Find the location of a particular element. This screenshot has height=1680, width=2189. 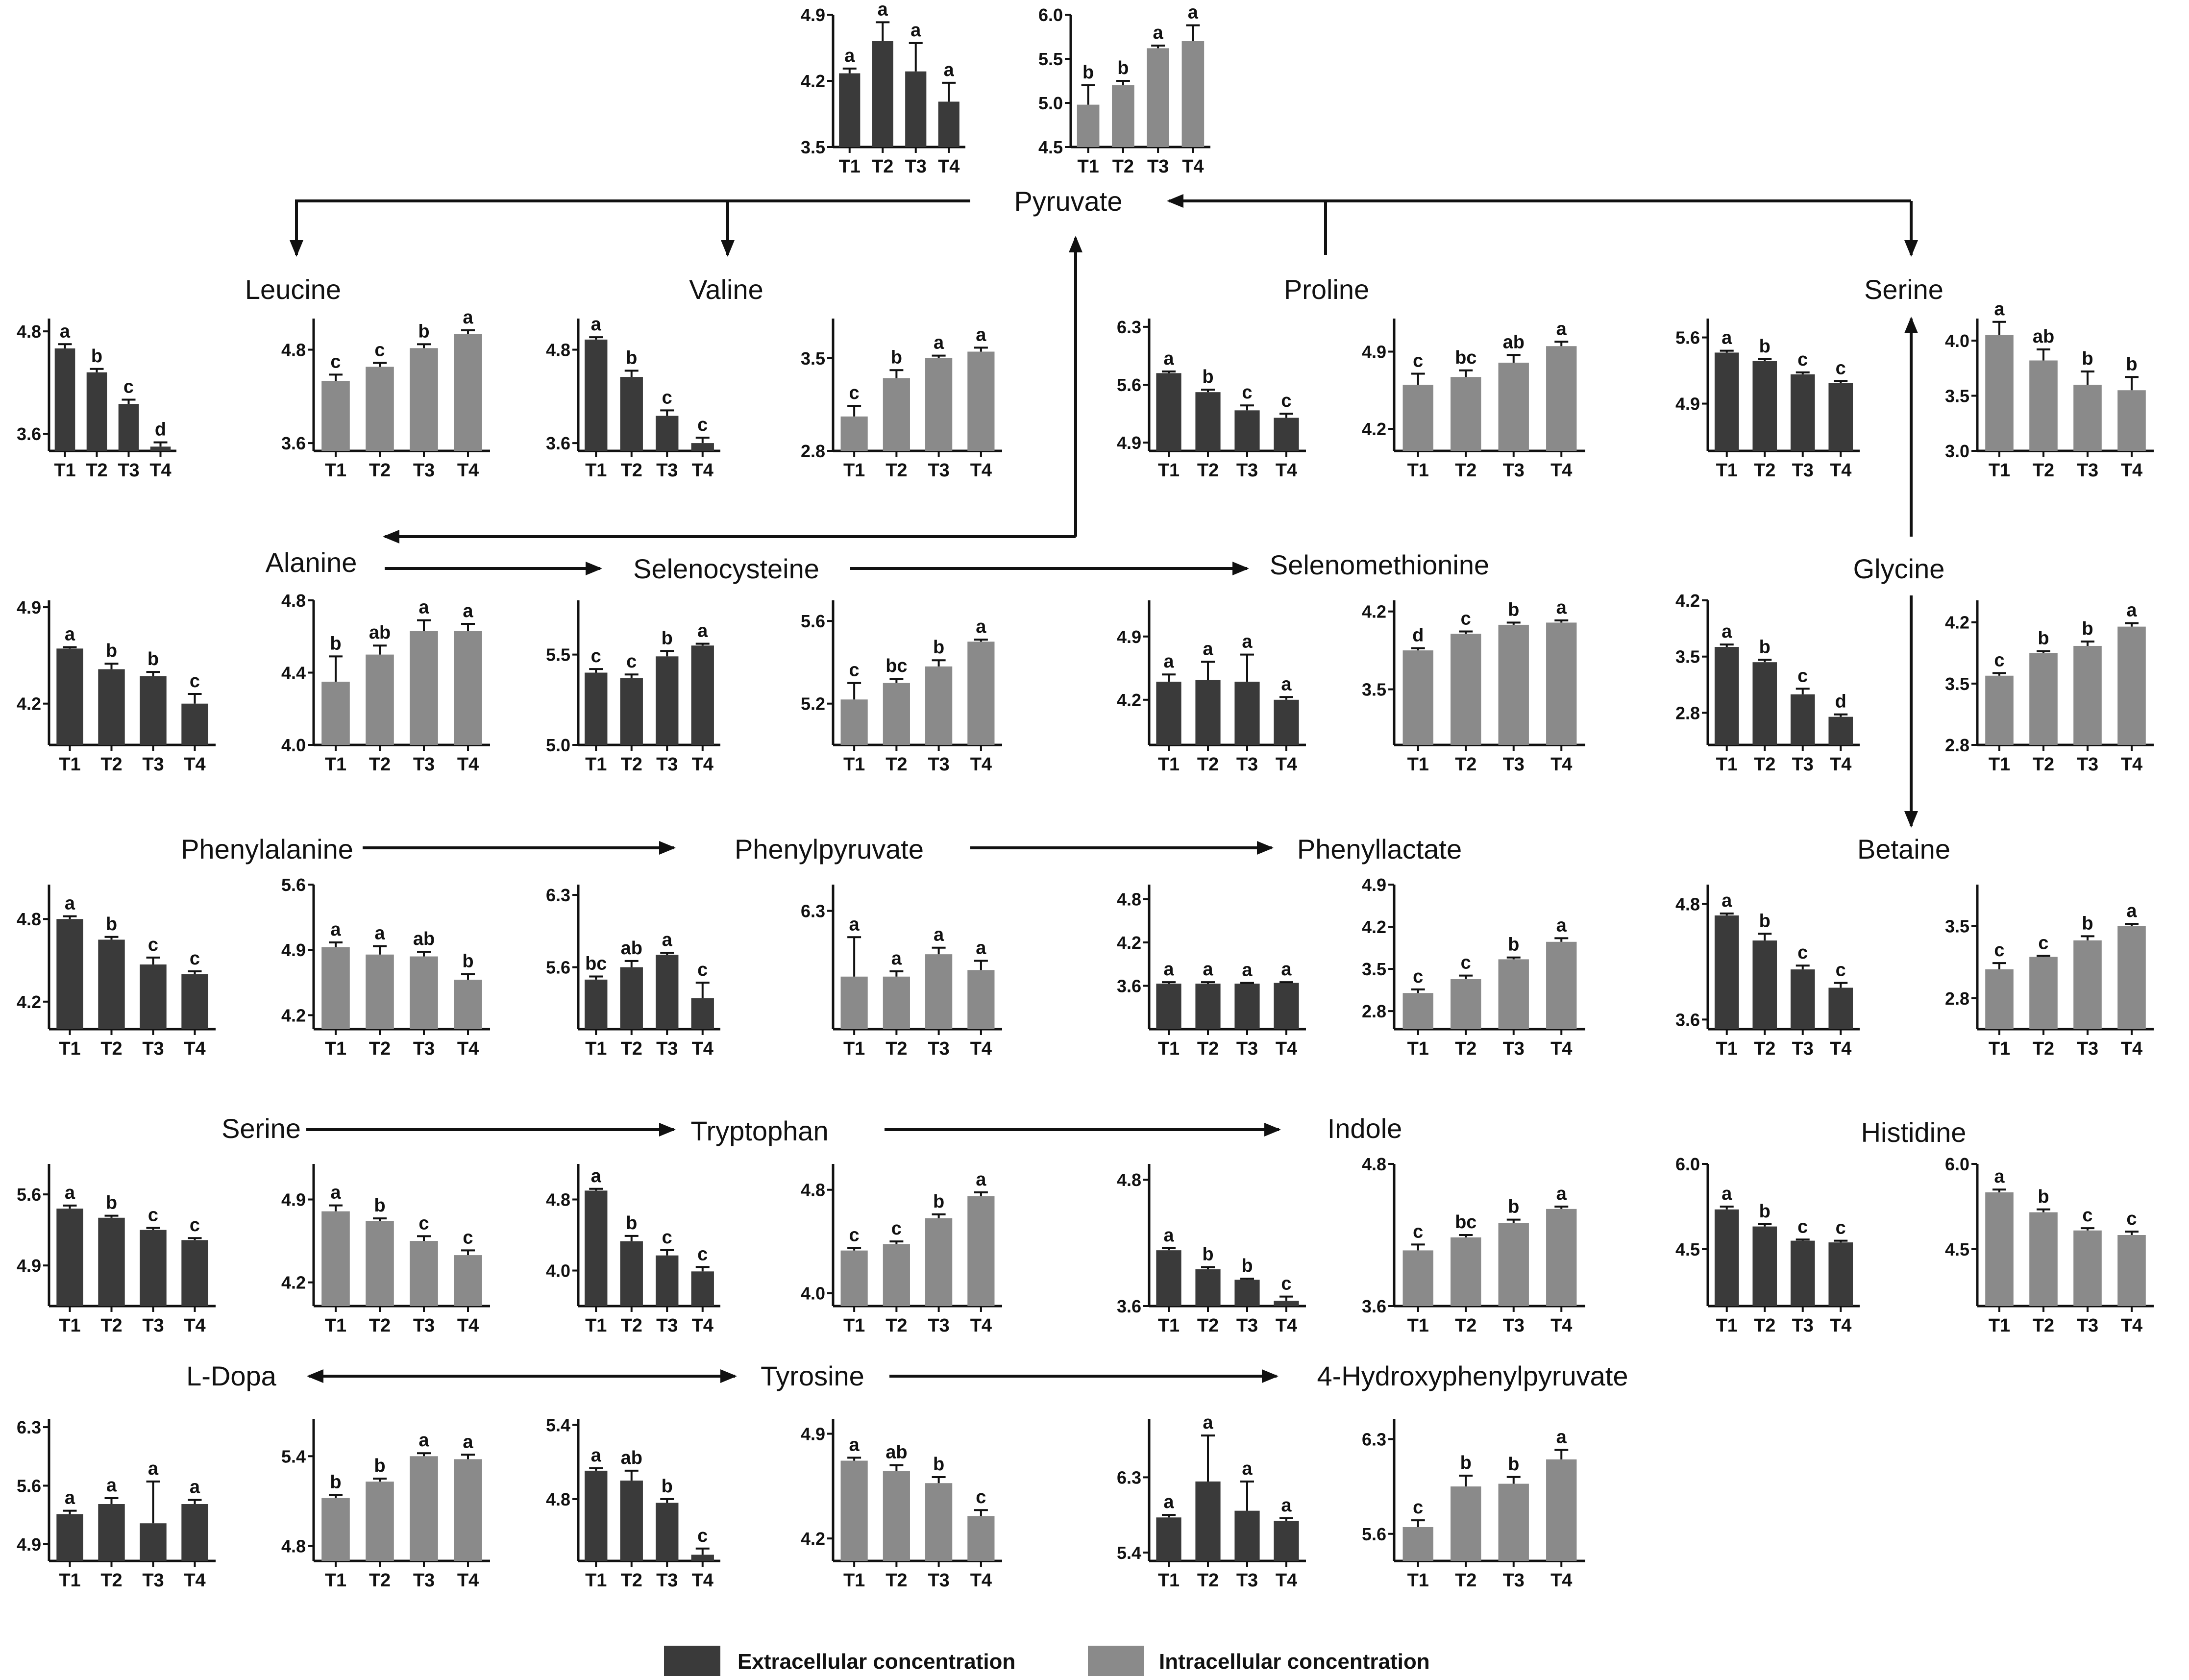

panel-valine-extracellular: 3.6 4.8 a T1 b T2 c T3 c T4 is located at coordinates (633, 397).